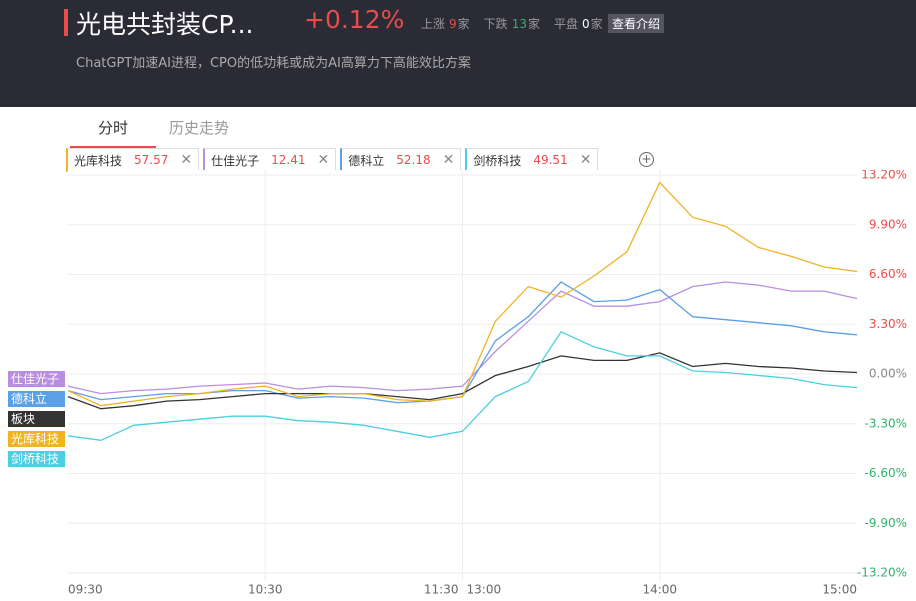  I want to click on stock-price: 57.57, so click(151, 160).